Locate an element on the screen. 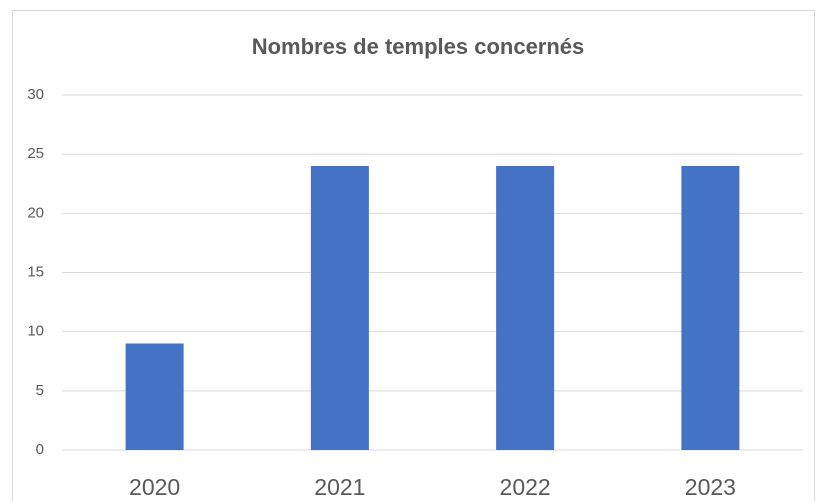 Image resolution: width=818 pixels, height=501 pixels. x-tick-label: 2021 is located at coordinates (339, 487).